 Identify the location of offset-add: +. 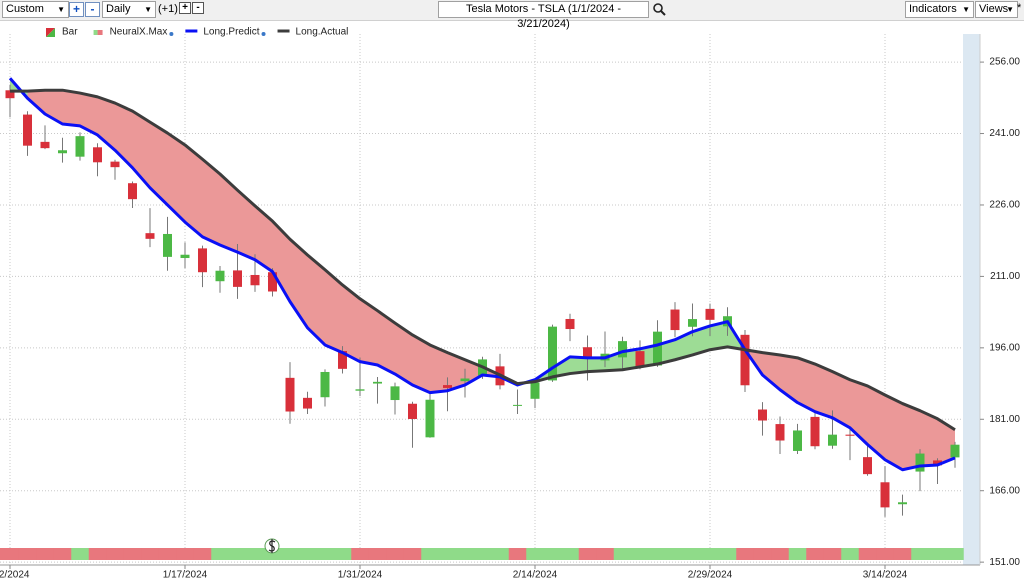
(185, 8).